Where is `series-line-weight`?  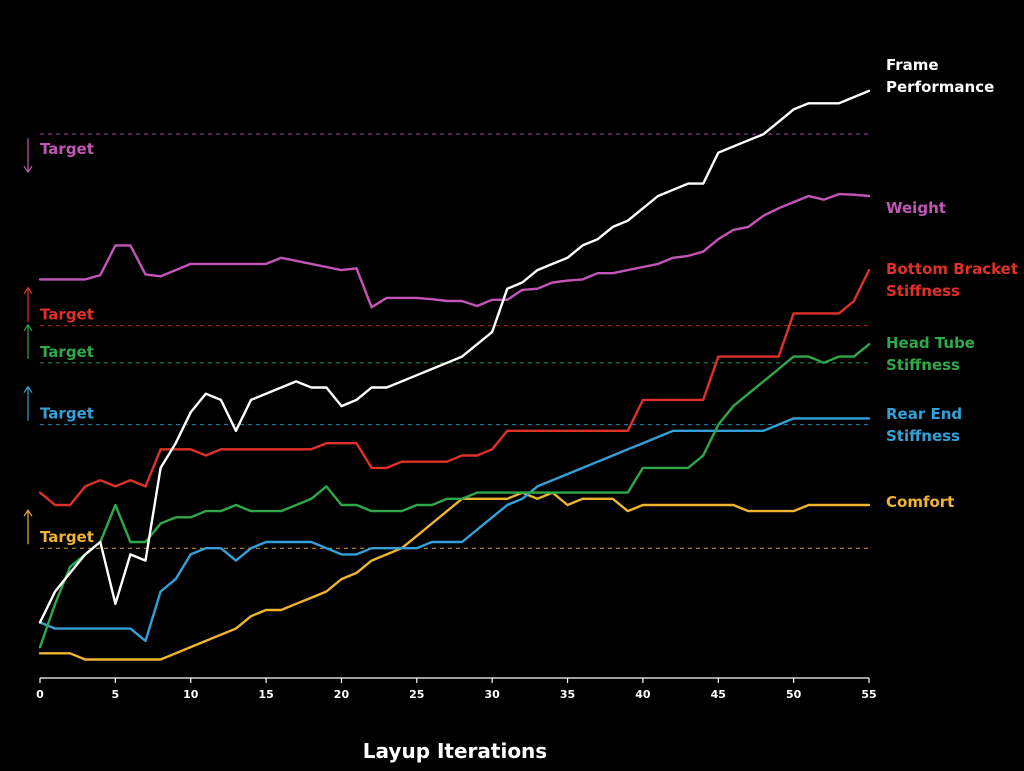 series-line-weight is located at coordinates (454, 250).